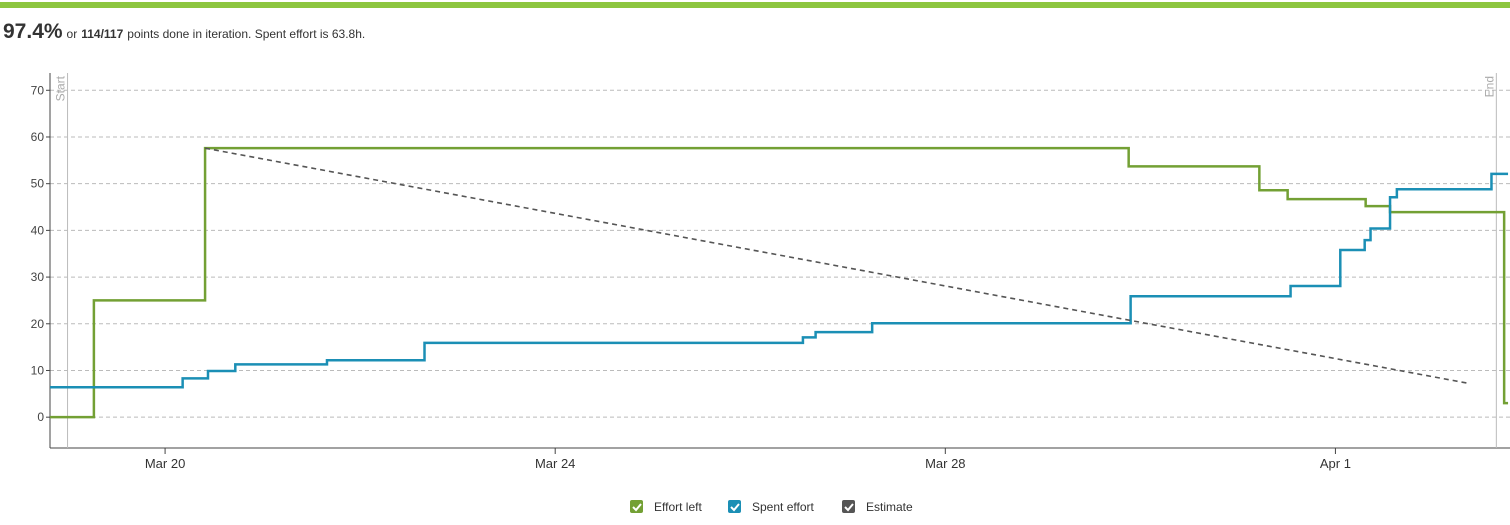  What do you see at coordinates (1335, 463) in the screenshot?
I see `x-tick-label: Apr 1` at bounding box center [1335, 463].